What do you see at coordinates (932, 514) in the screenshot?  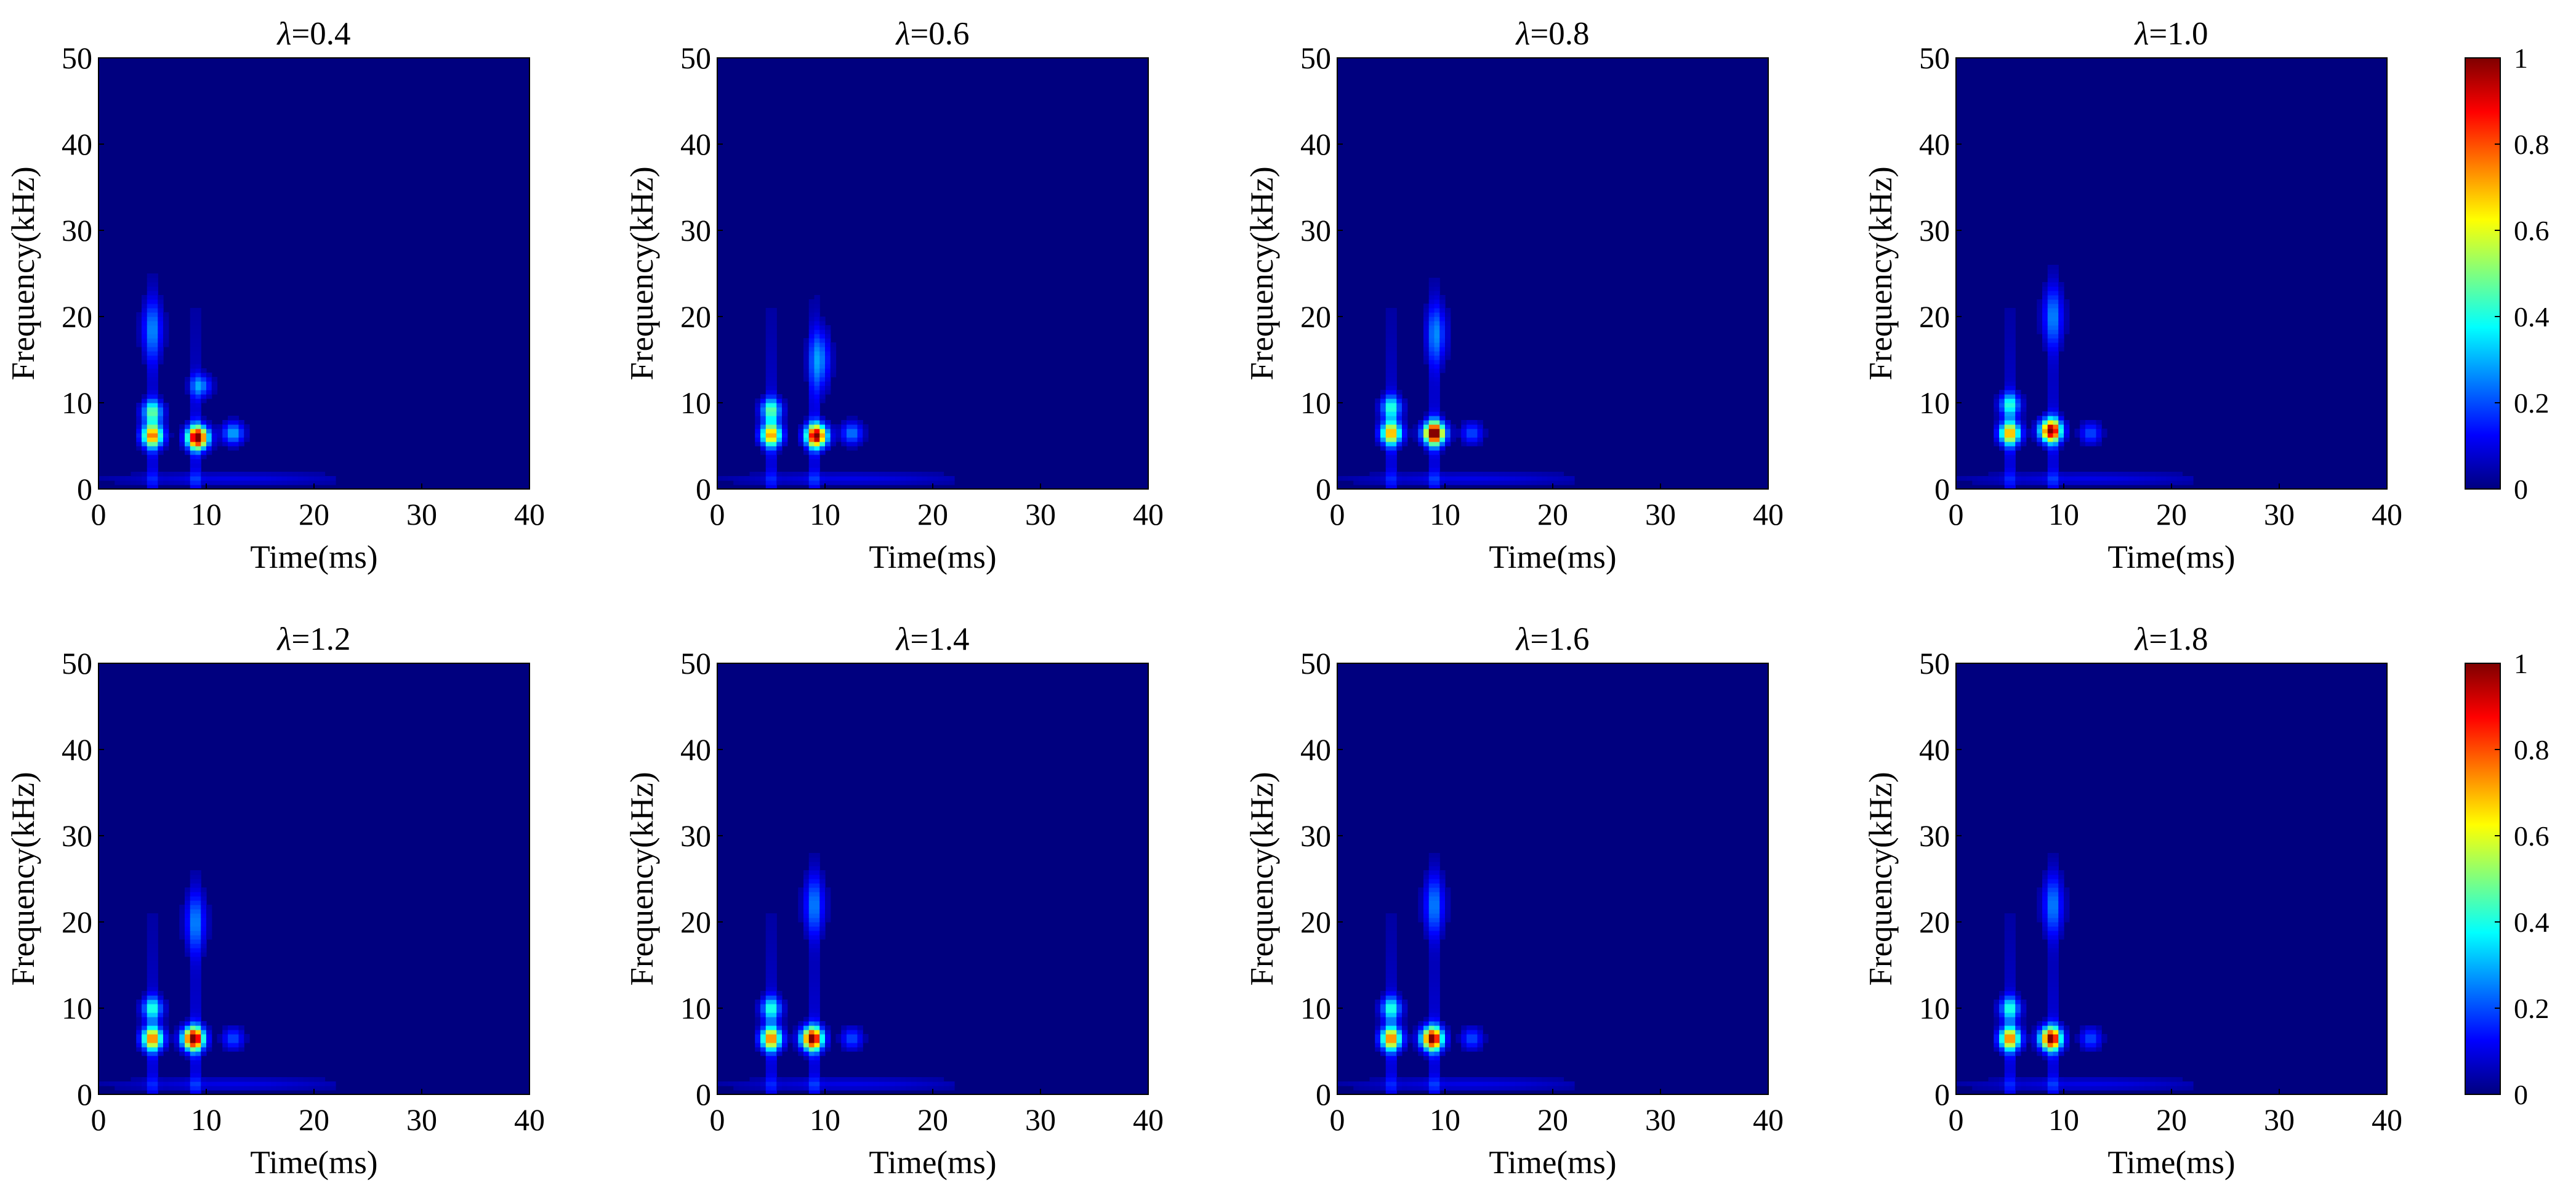 I see `x-tick-label: 20` at bounding box center [932, 514].